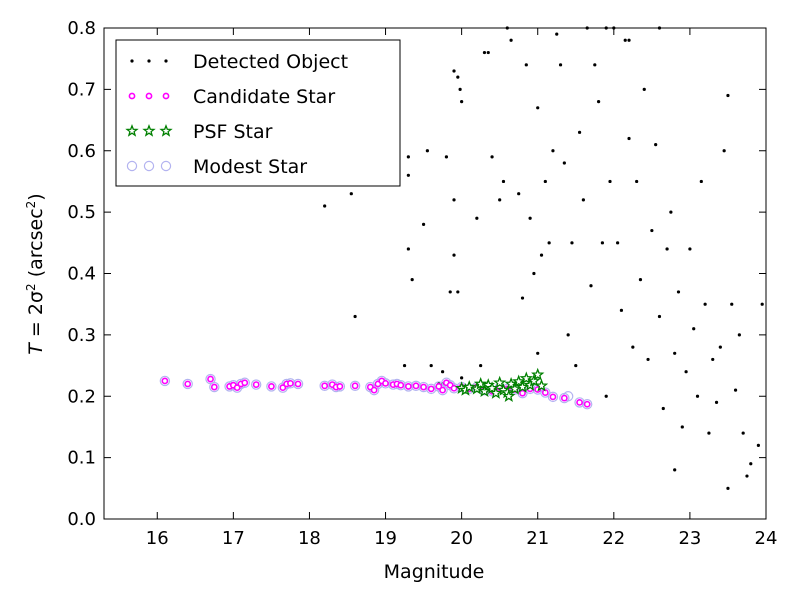  I want to click on legend-entry: Candidate Star, so click(231, 97).